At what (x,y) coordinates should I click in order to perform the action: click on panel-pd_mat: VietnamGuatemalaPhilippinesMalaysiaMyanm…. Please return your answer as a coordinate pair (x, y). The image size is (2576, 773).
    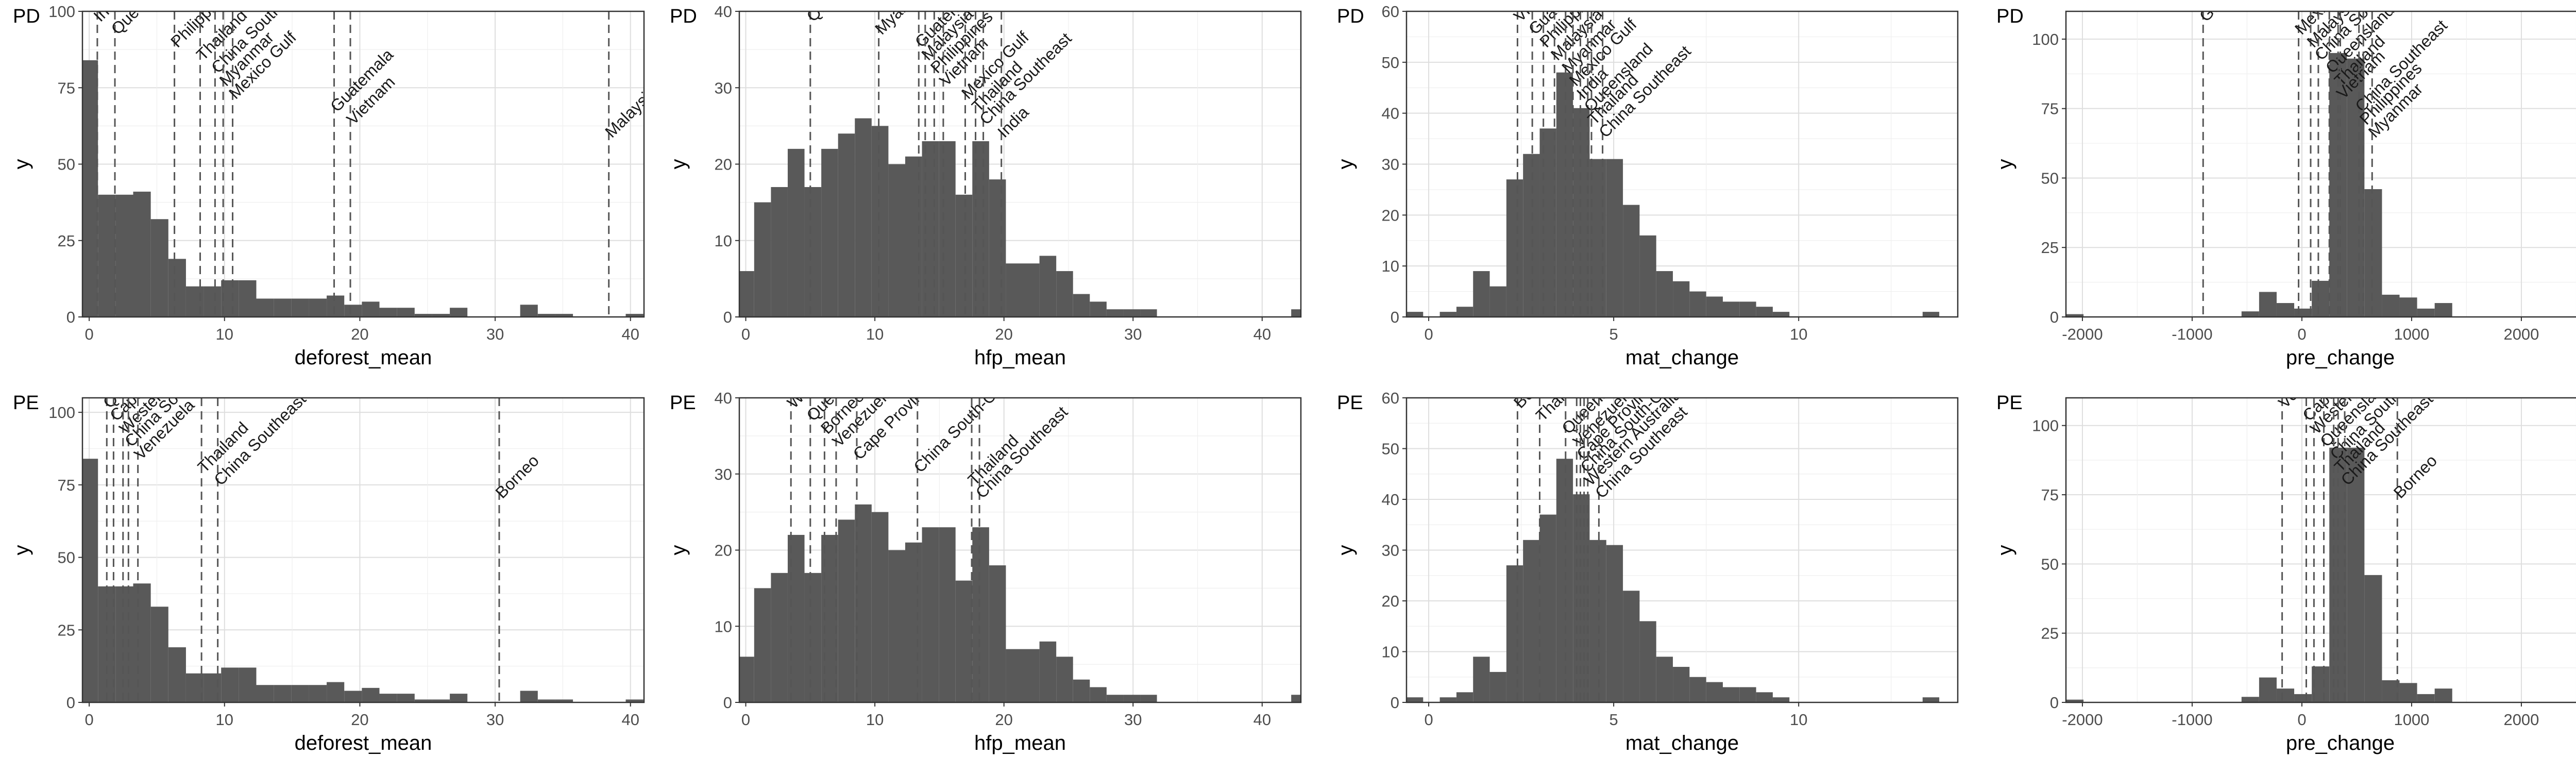
    Looking at the image, I should click on (1646, 186).